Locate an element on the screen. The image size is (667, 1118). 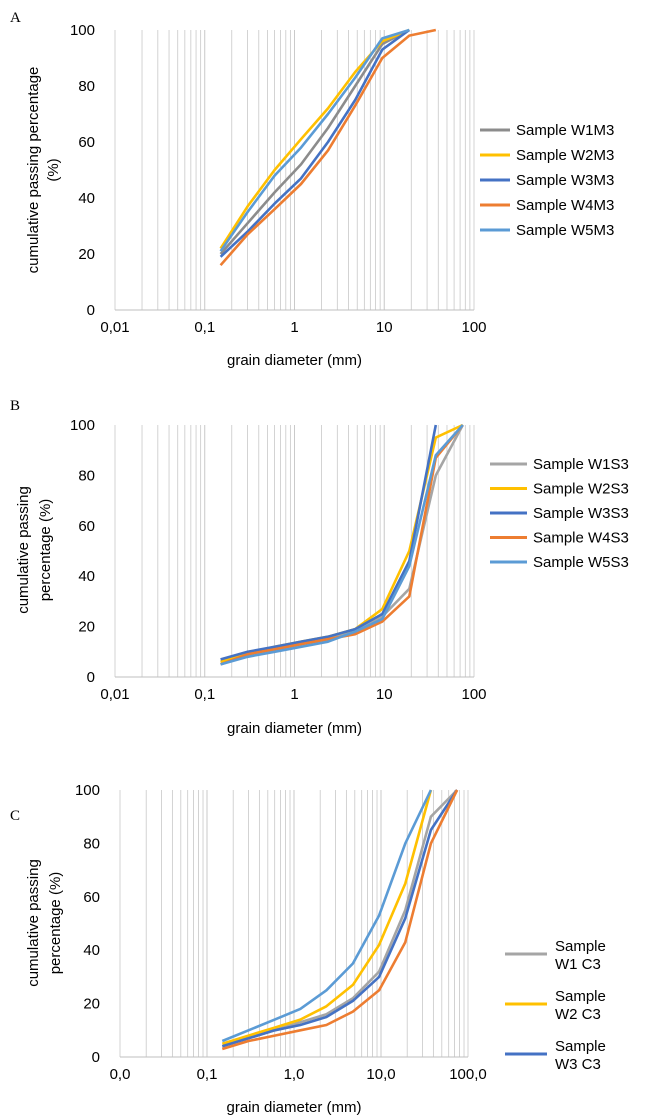
legend-label: W3 C3 is located at coordinates (578, 1064).